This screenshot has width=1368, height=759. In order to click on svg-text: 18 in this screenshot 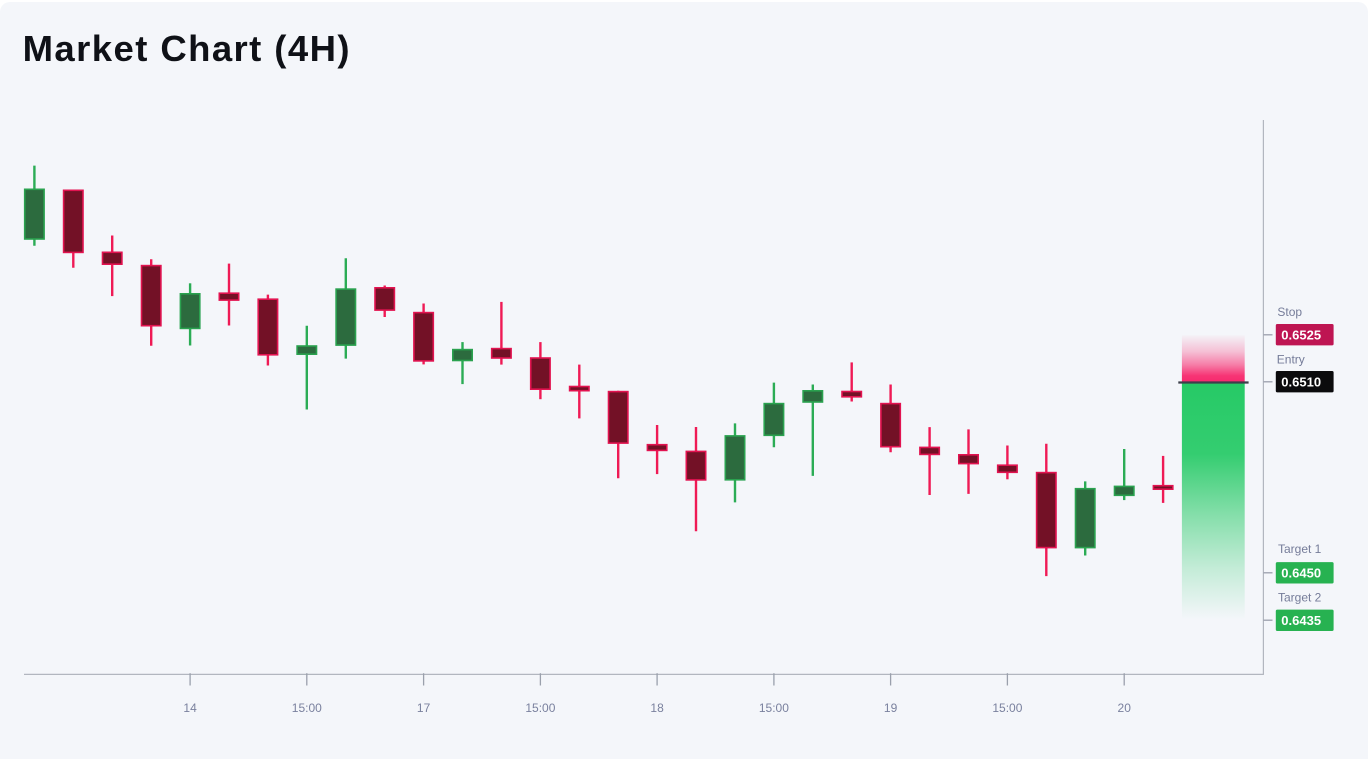, I will do `click(657, 708)`.